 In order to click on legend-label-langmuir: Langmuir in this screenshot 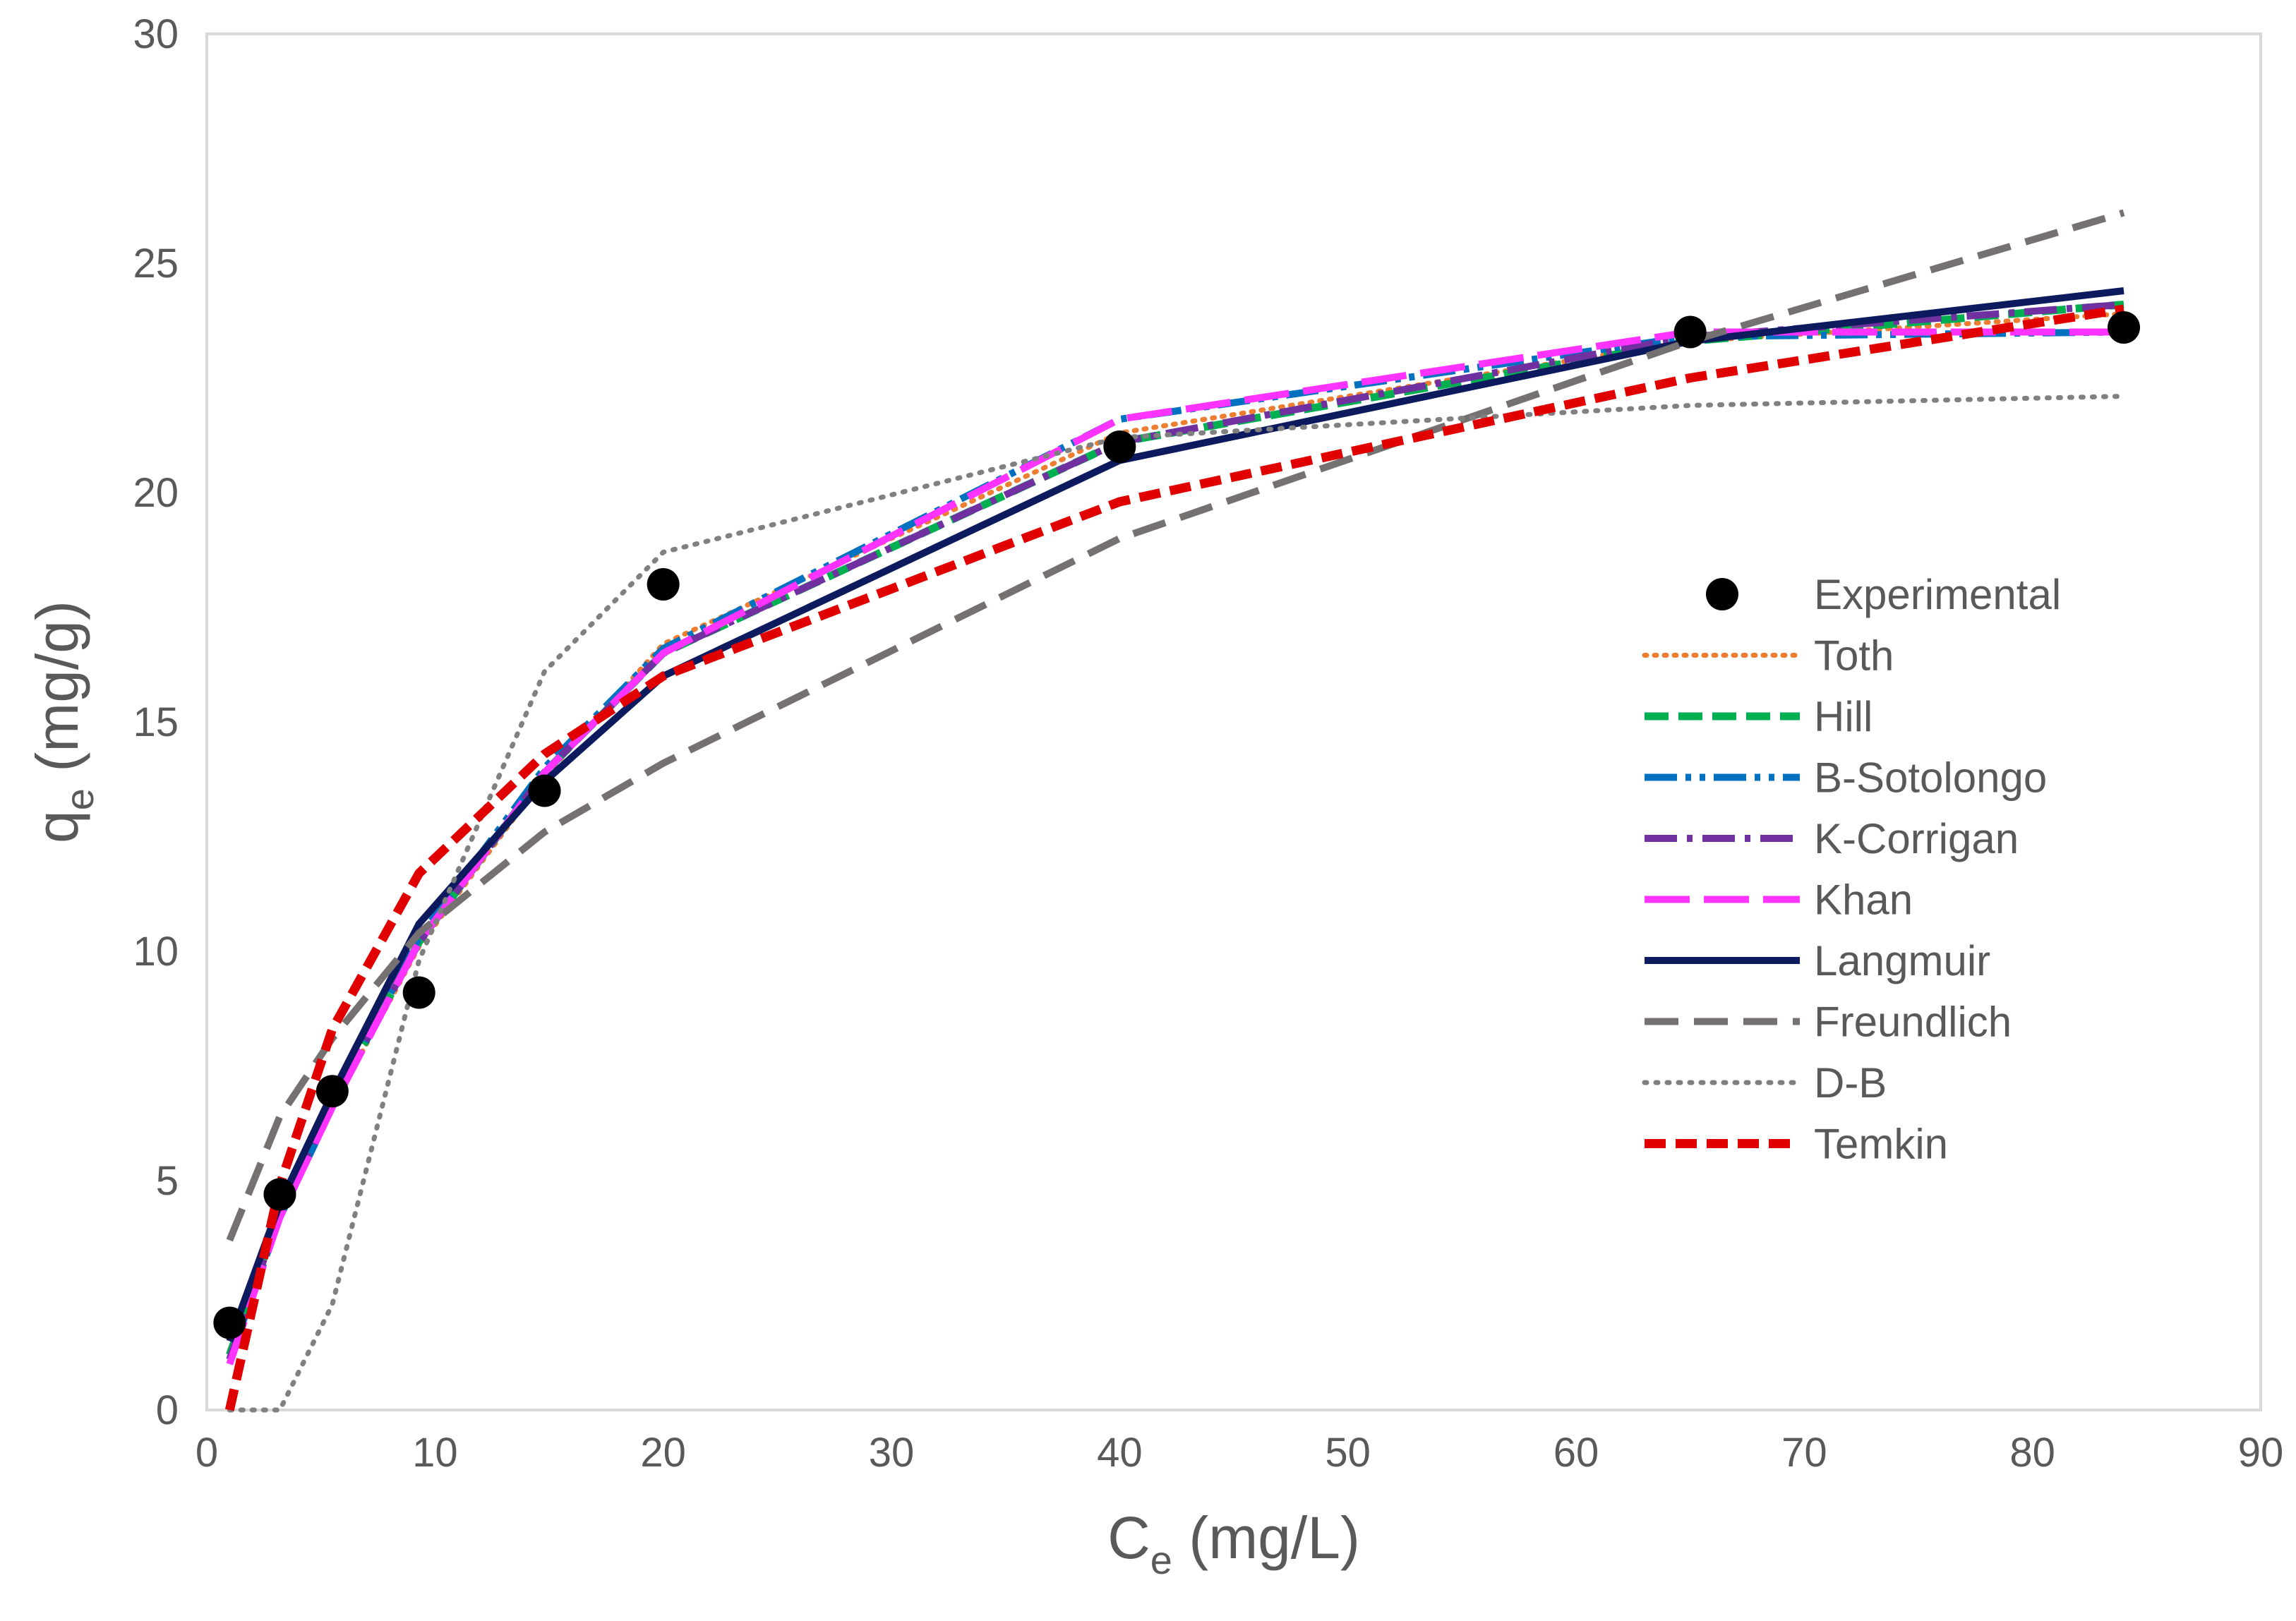, I will do `click(1902, 961)`.